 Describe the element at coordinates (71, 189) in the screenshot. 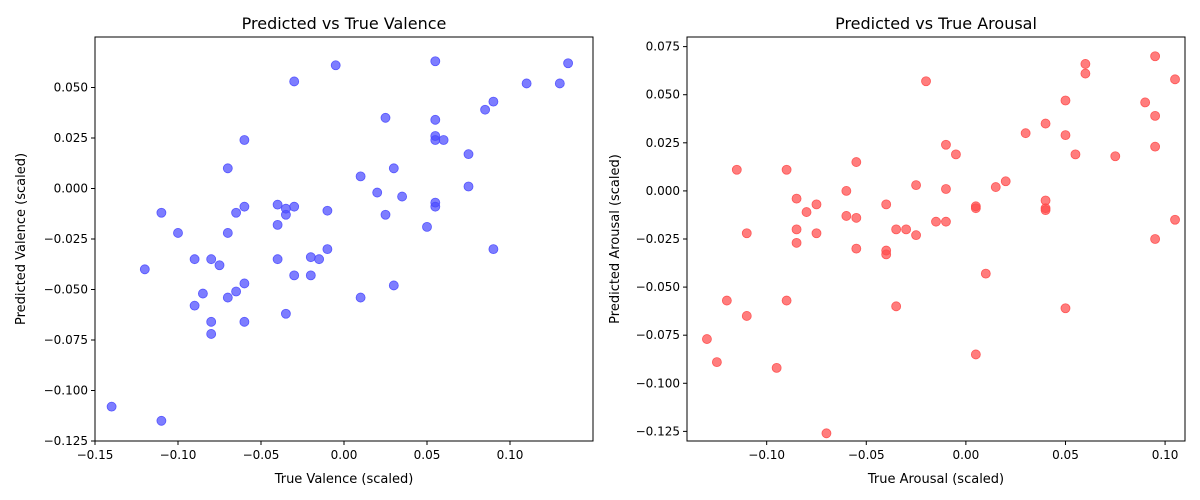

I see `valence-y-tick-label: 0.000` at that location.